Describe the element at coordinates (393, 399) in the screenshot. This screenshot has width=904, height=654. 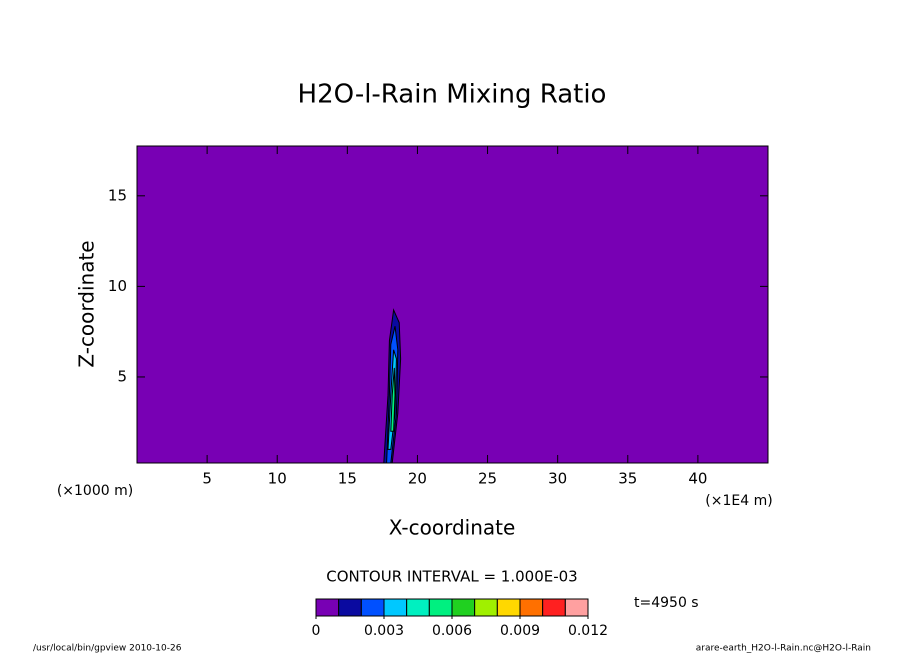
I see `contour-region` at that location.